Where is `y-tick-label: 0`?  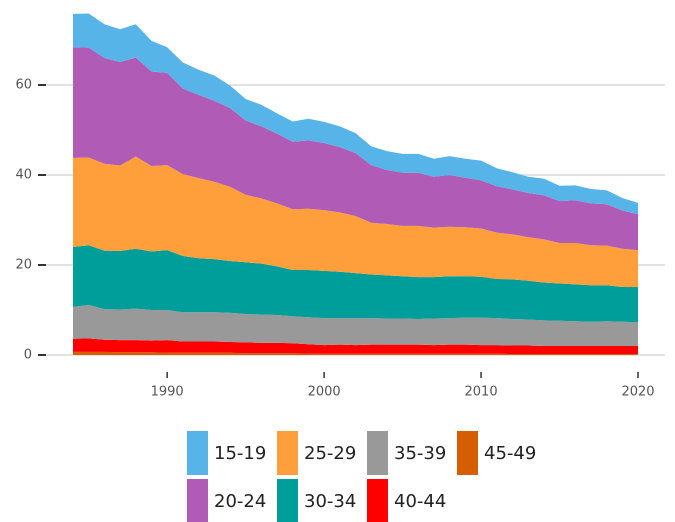
y-tick-label: 0 is located at coordinates (28, 355).